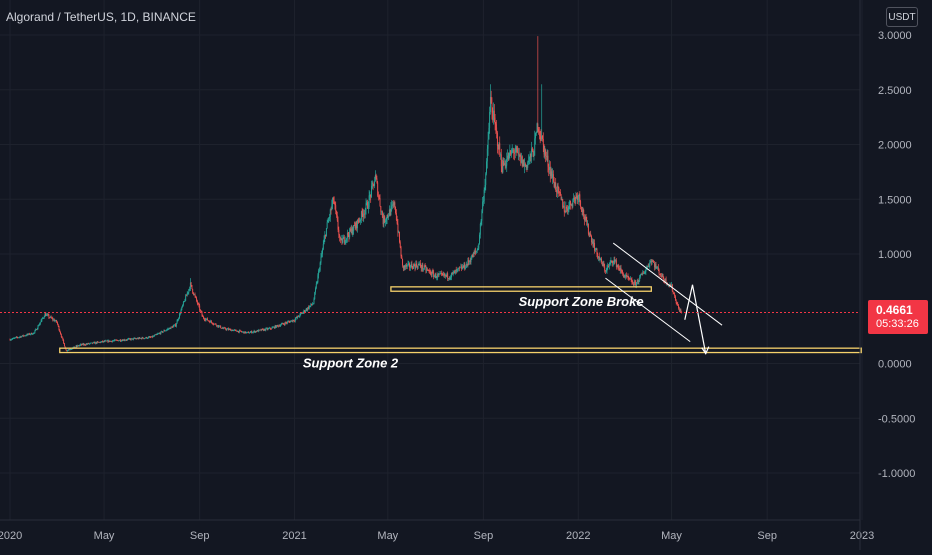 This screenshot has width=932, height=555. I want to click on x-tick-label: 2022, so click(578, 536).